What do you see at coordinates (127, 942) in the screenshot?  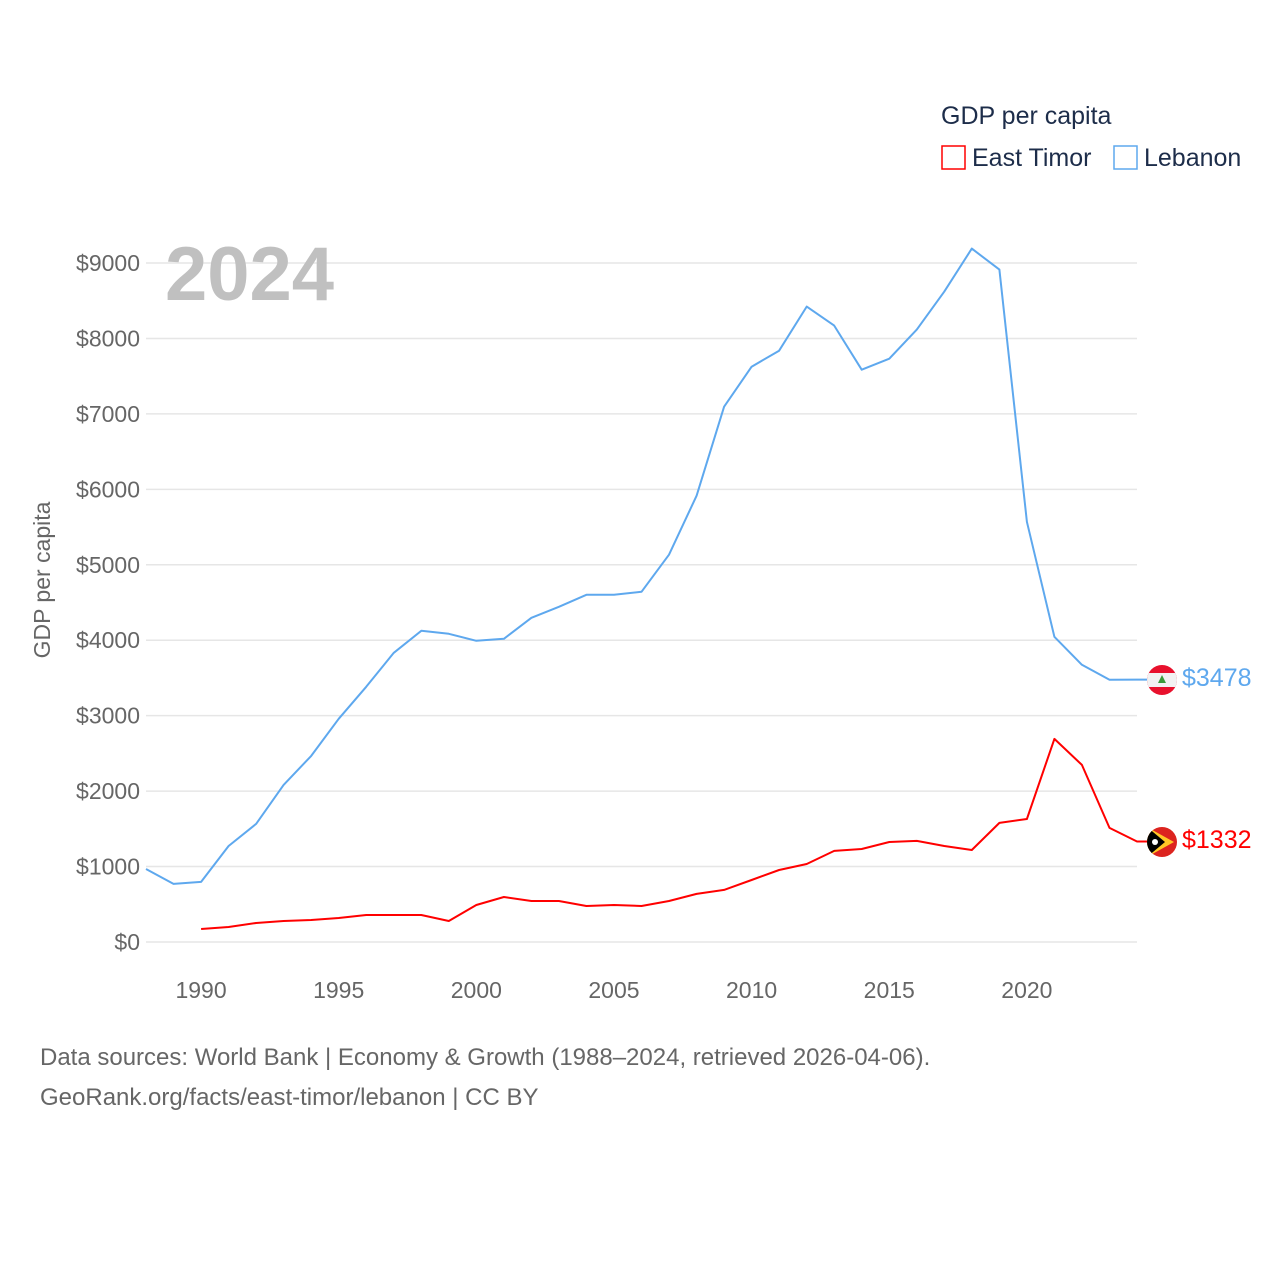 I see `y-tick-label: $0` at bounding box center [127, 942].